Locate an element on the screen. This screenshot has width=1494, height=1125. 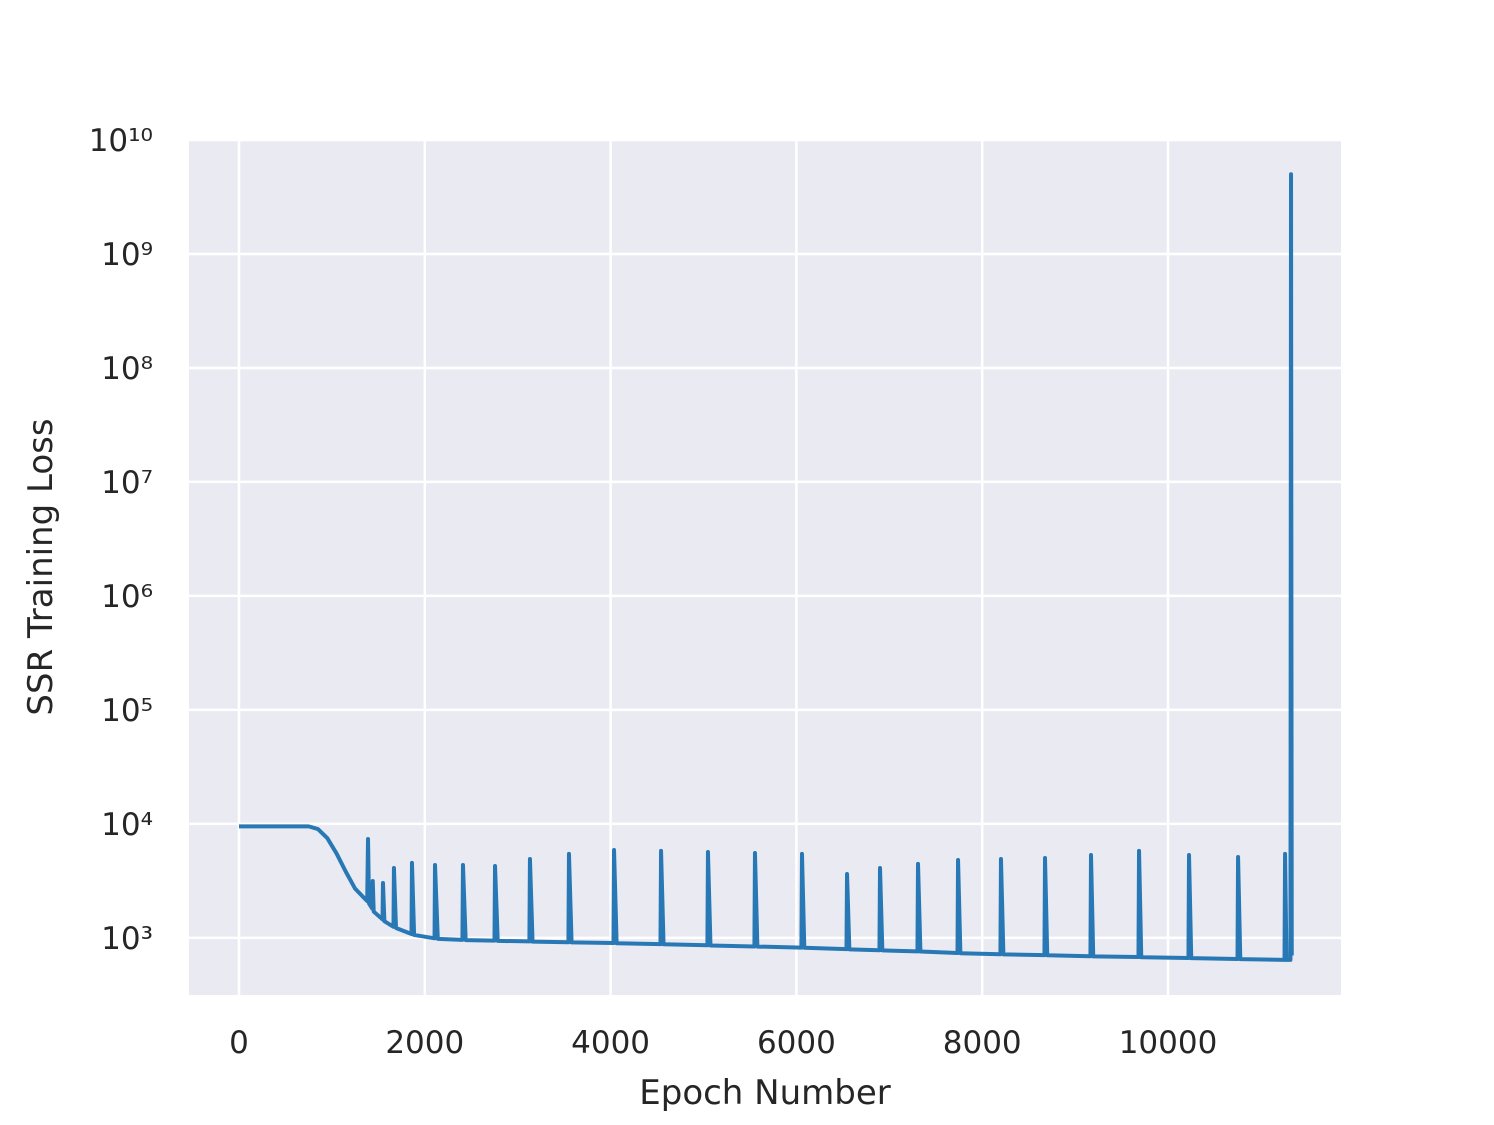
y-tick-label: 10⁹ is located at coordinates (127, 255).